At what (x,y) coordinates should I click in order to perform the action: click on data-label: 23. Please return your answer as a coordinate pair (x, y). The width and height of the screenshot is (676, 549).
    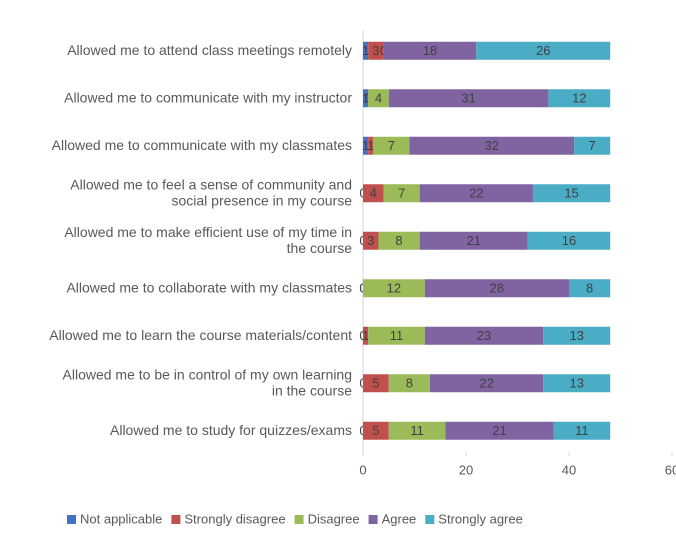
    Looking at the image, I should click on (484, 335).